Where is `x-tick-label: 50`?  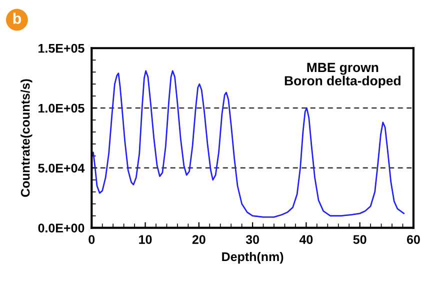 x-tick-label: 50 is located at coordinates (359, 239).